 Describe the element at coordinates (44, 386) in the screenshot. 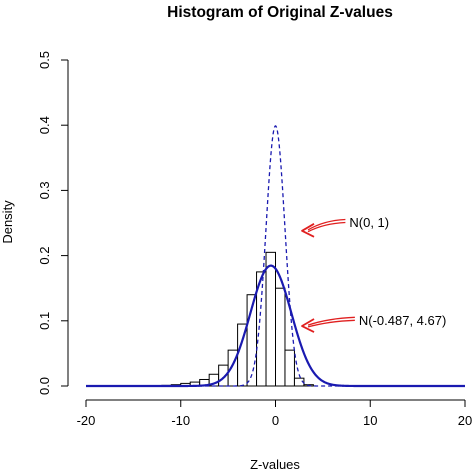

I see `y-tick-label: 0.0` at that location.